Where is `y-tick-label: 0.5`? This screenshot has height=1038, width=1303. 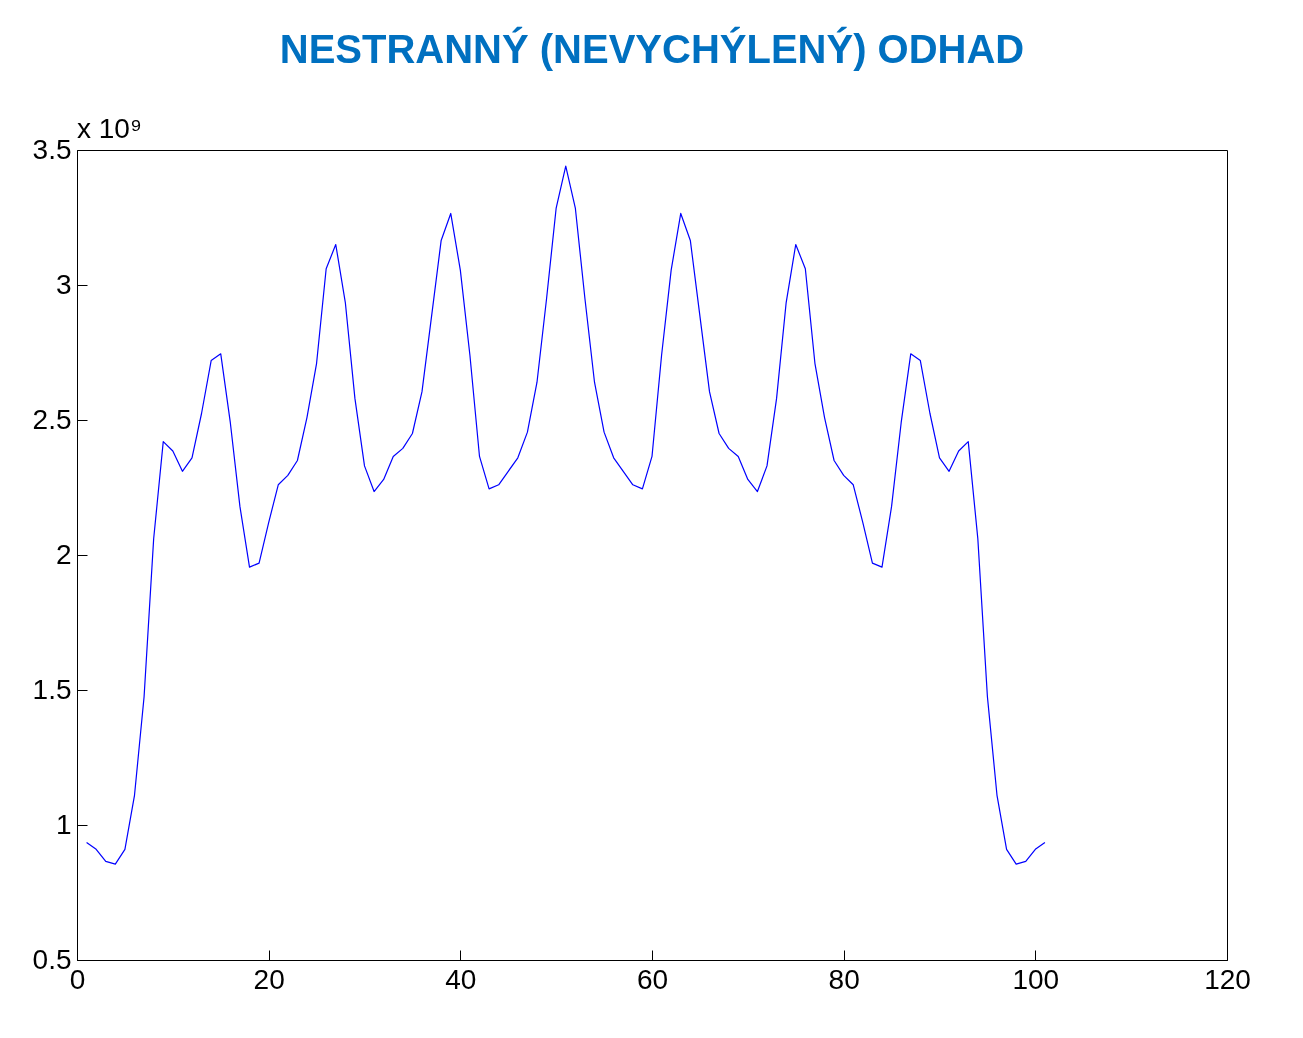 y-tick-label: 0.5 is located at coordinates (52, 959).